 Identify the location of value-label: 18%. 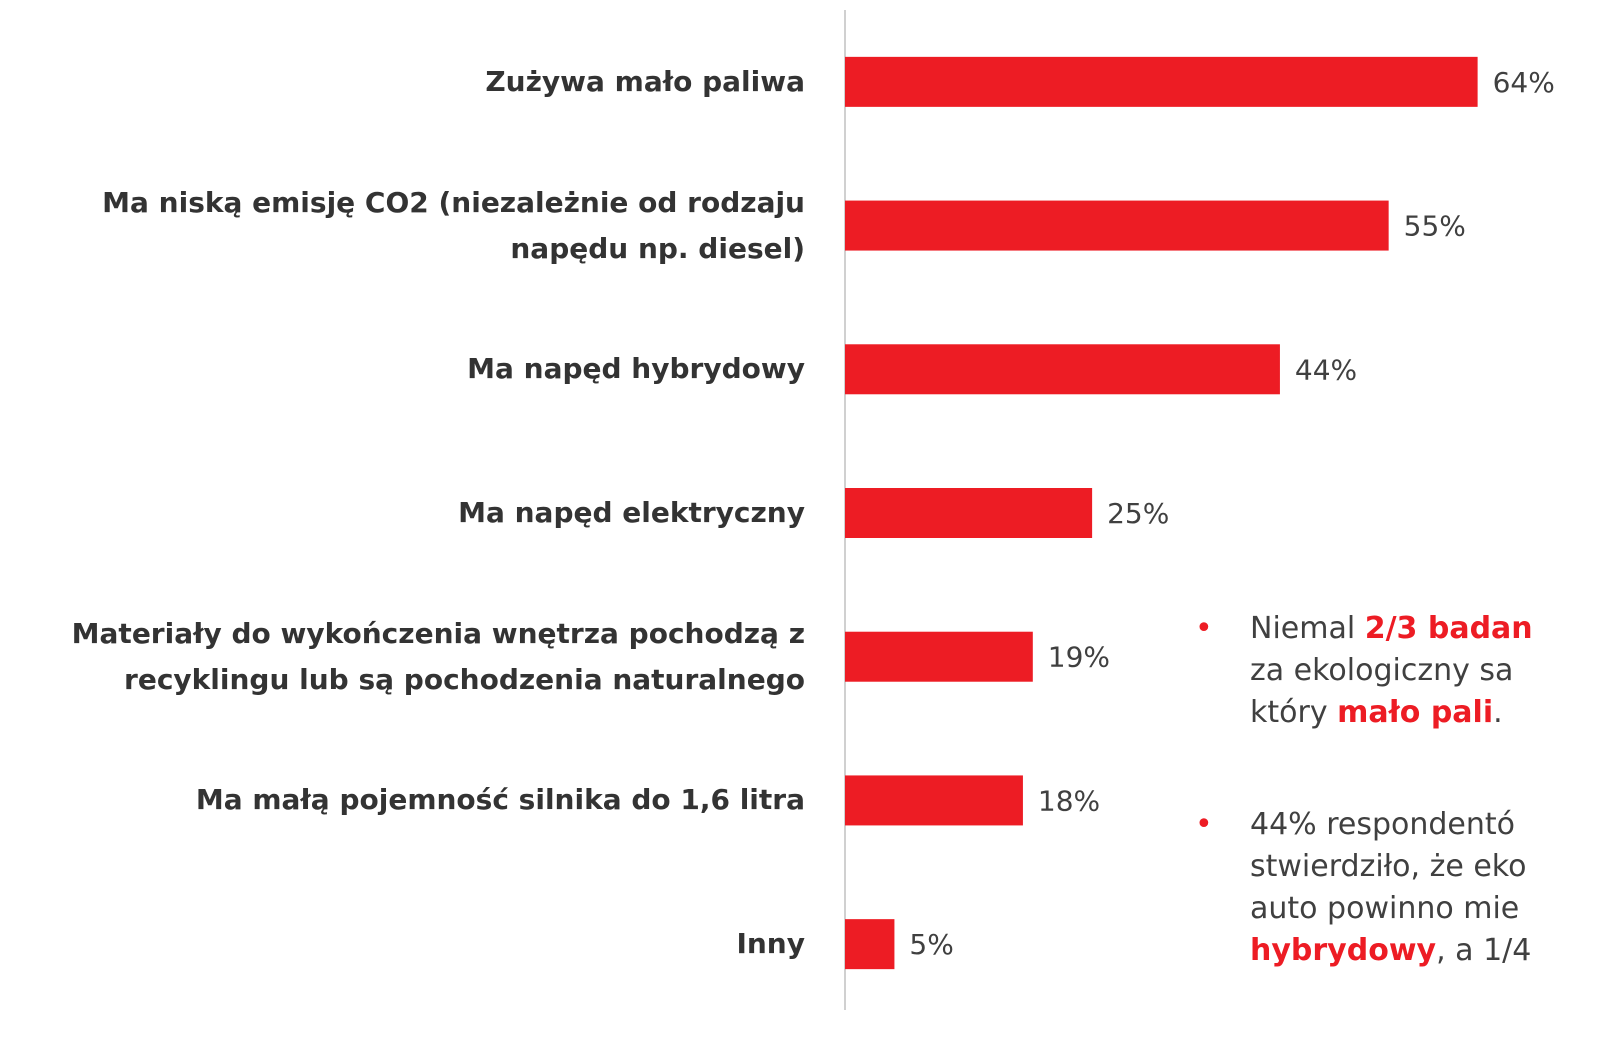
(1069, 800).